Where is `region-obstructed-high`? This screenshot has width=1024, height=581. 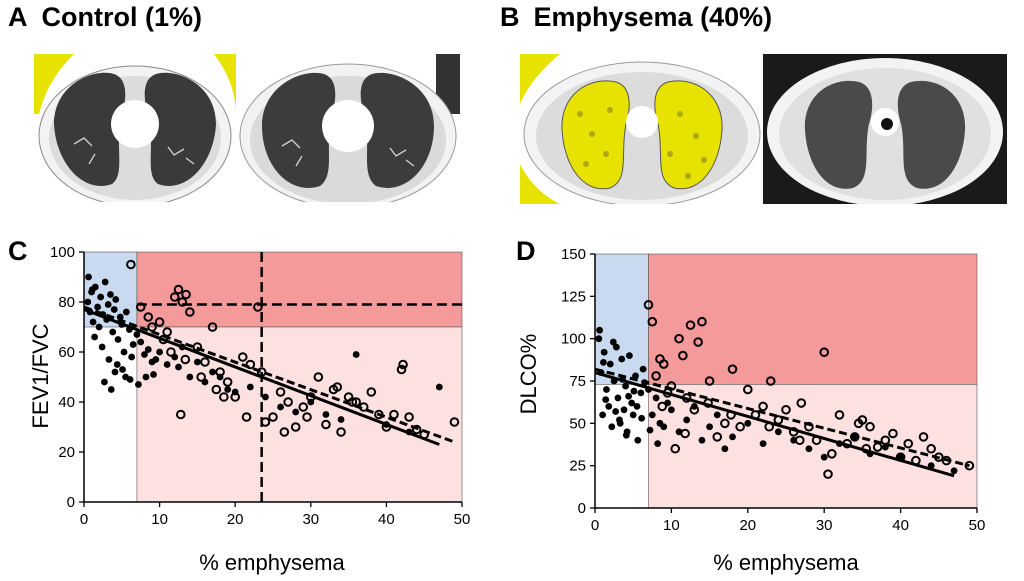
region-obstructed-high is located at coordinates (299, 289).